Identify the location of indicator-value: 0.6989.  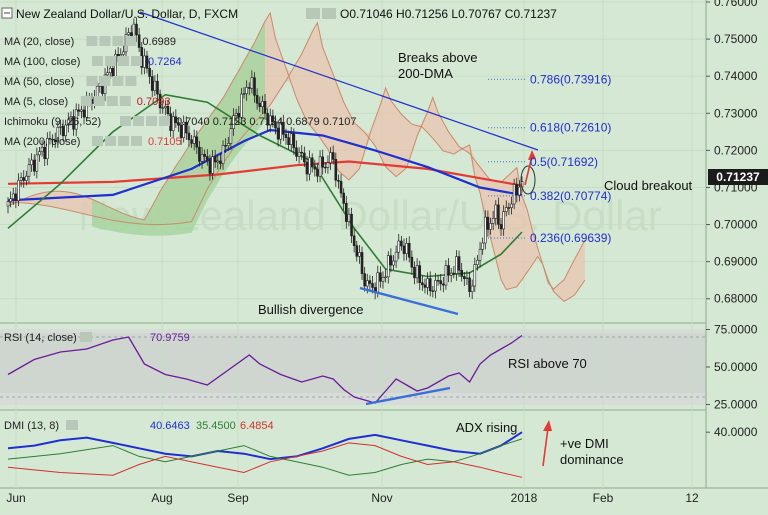
(159, 42).